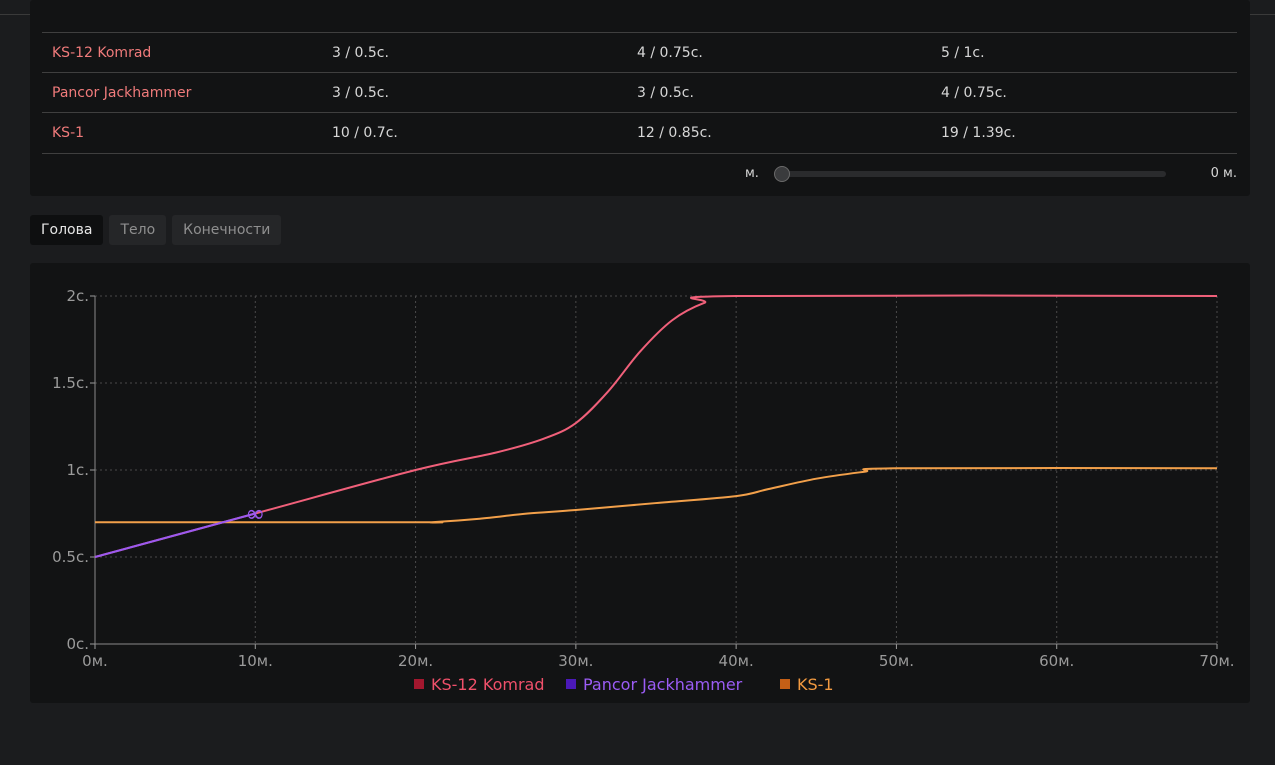  What do you see at coordinates (122, 93) in the screenshot?
I see `weapon-name: Pancor Jackhammer` at bounding box center [122, 93].